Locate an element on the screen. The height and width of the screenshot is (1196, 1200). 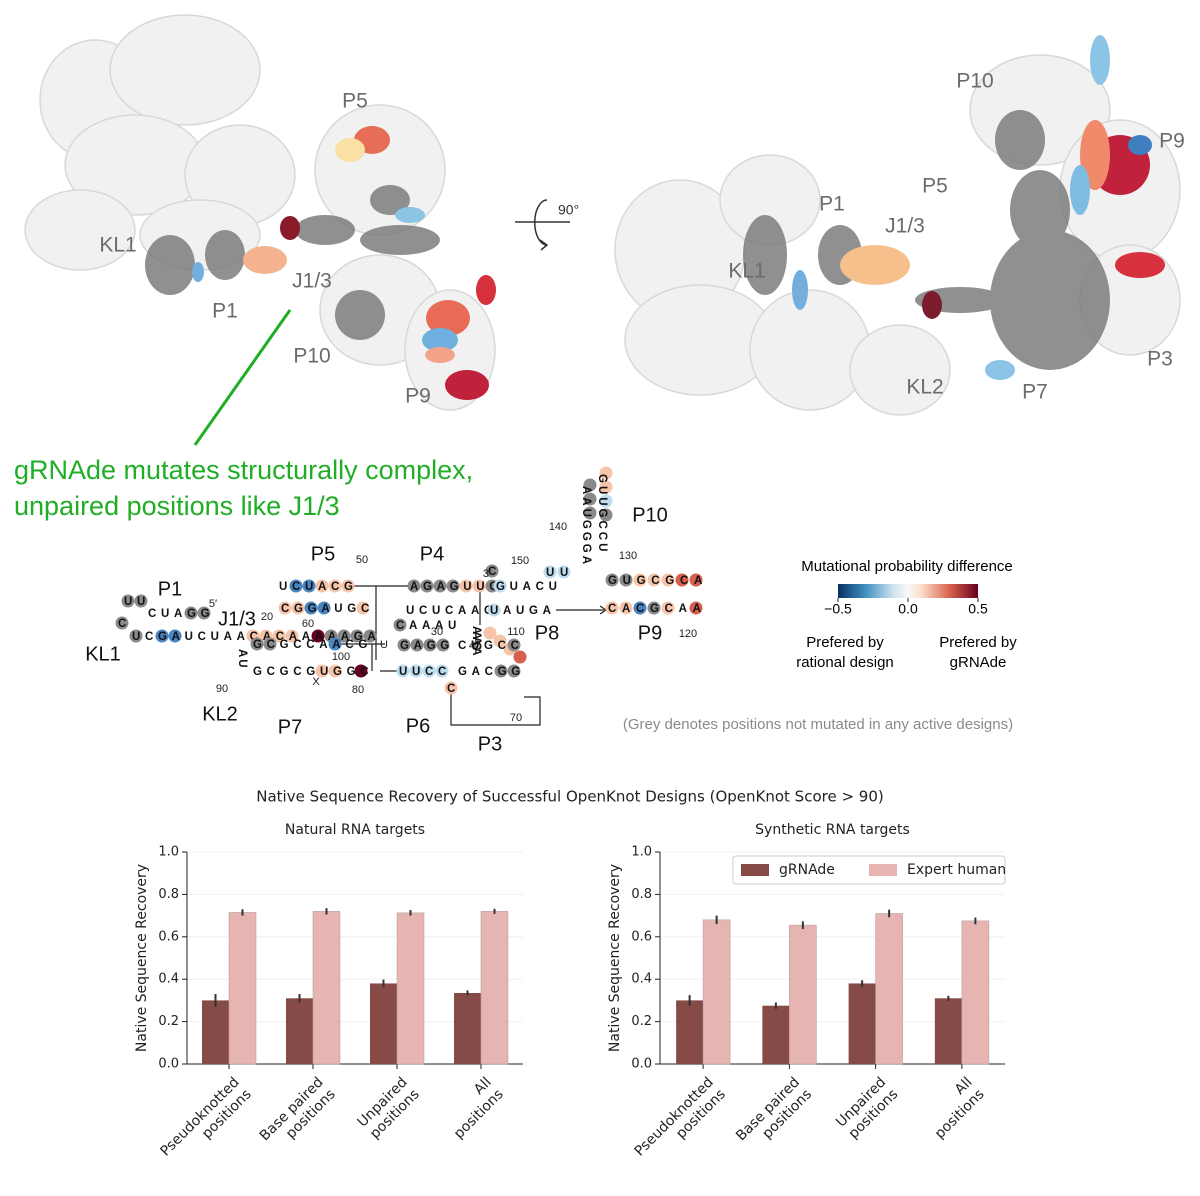
nucleotide-row: GUUGCCU is located at coordinates (602, 514).